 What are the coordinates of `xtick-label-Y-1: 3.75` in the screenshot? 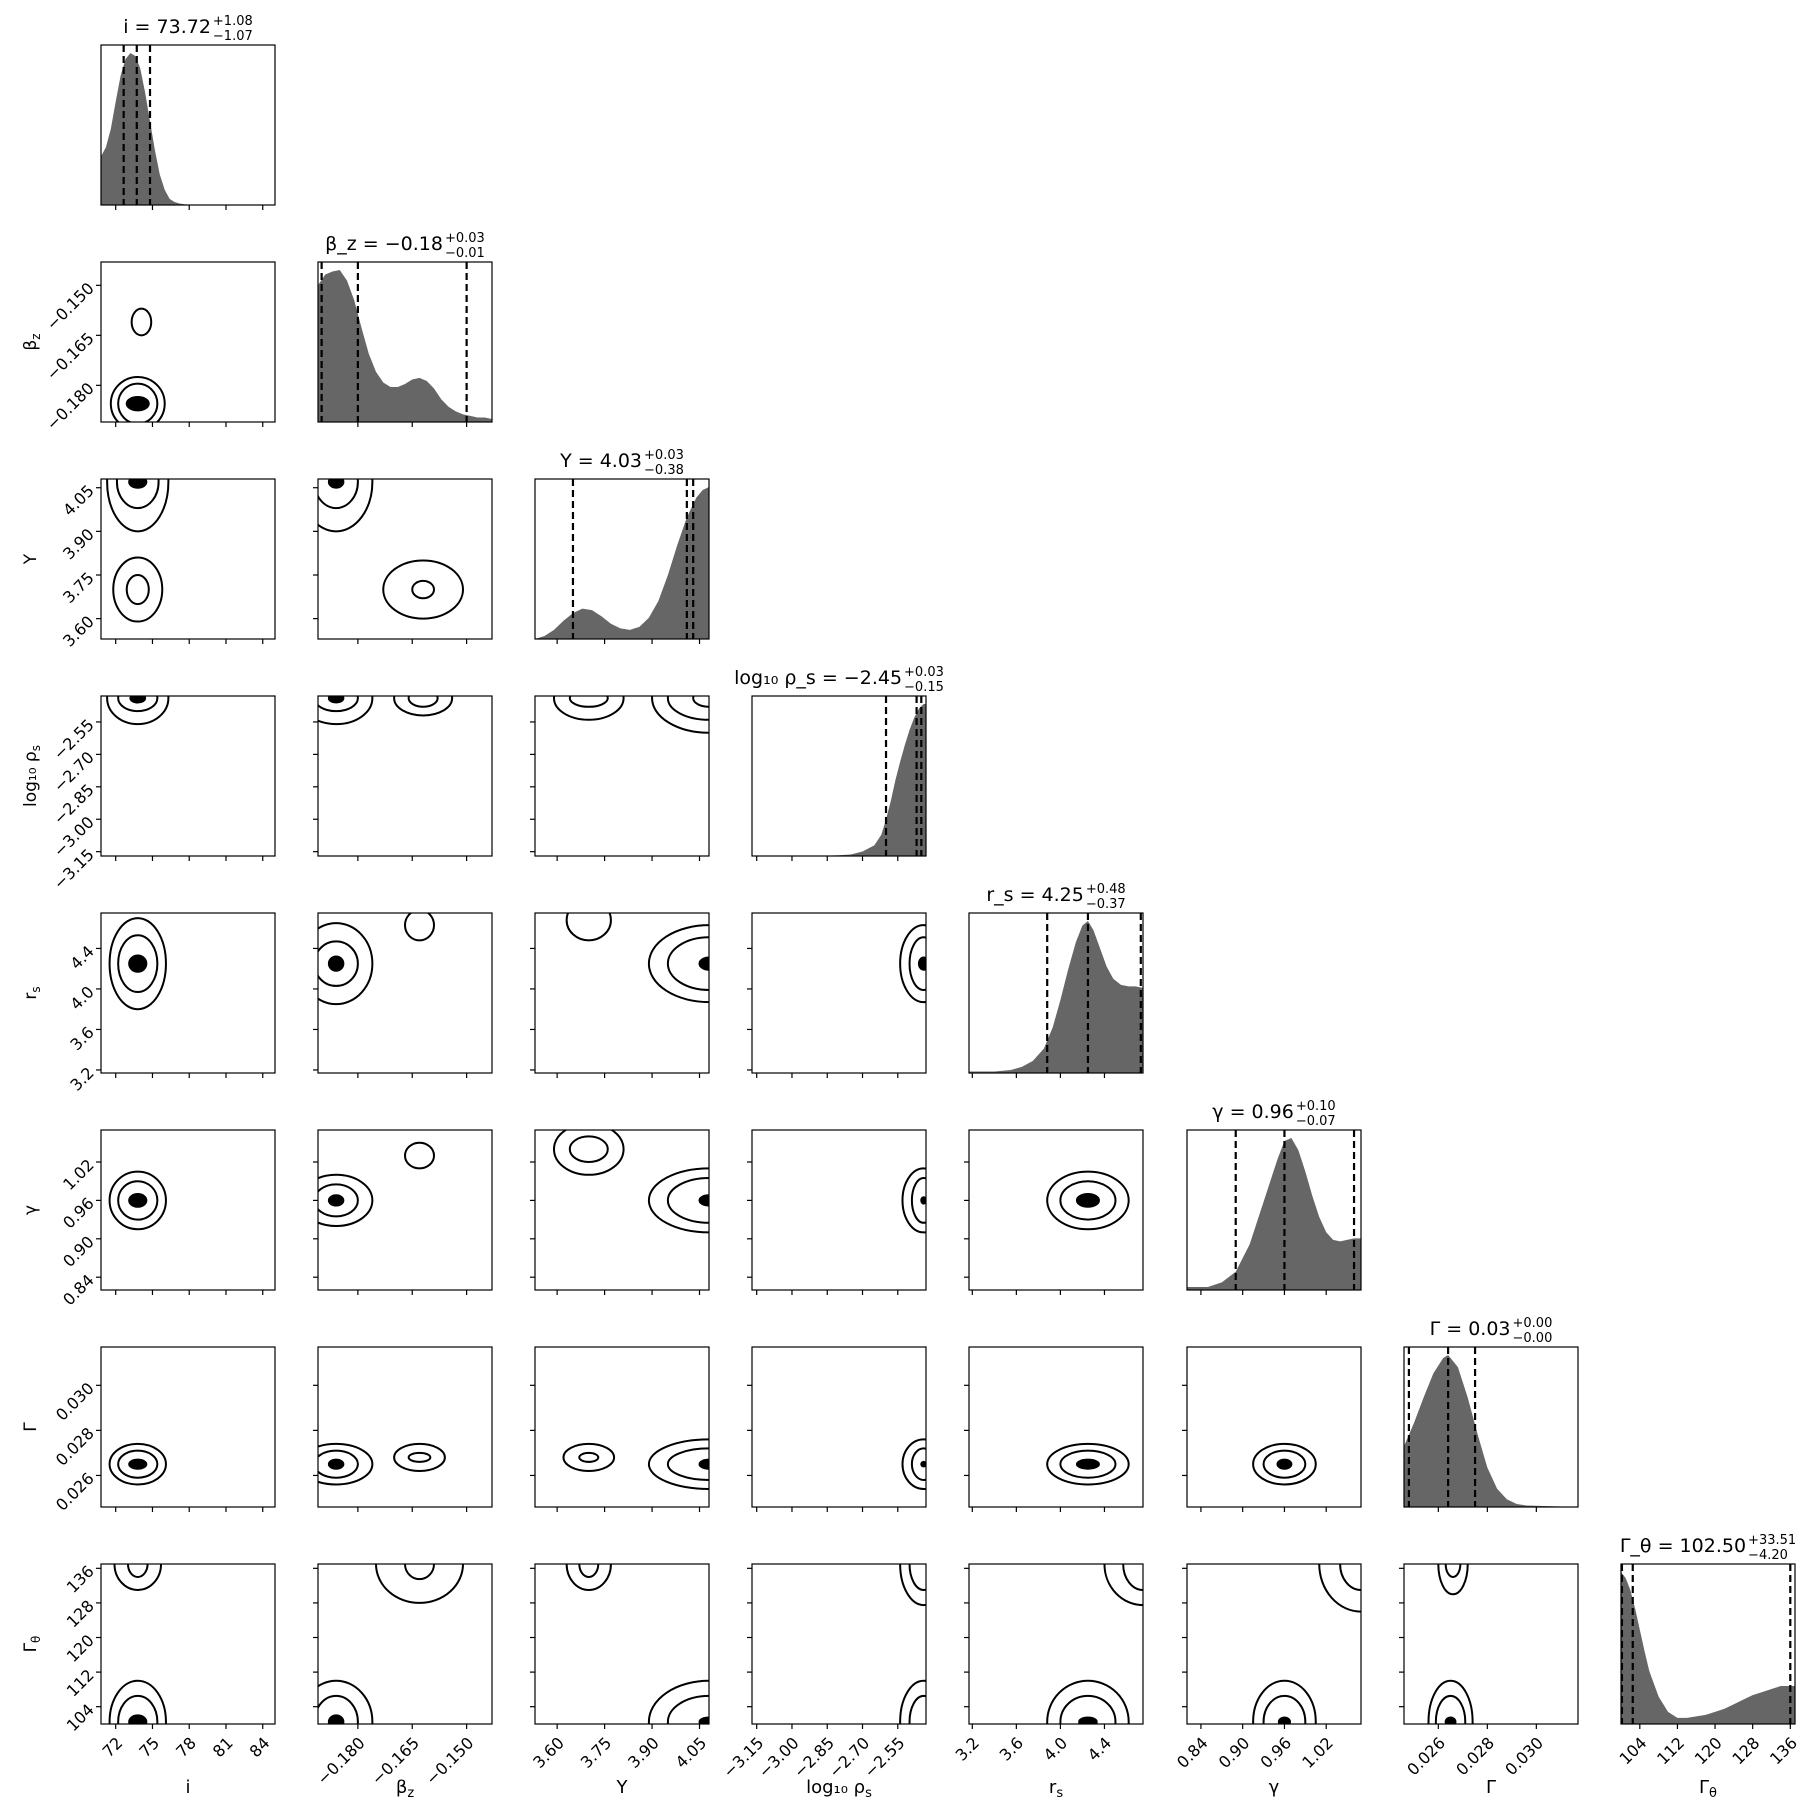 It's located at (596, 1752).